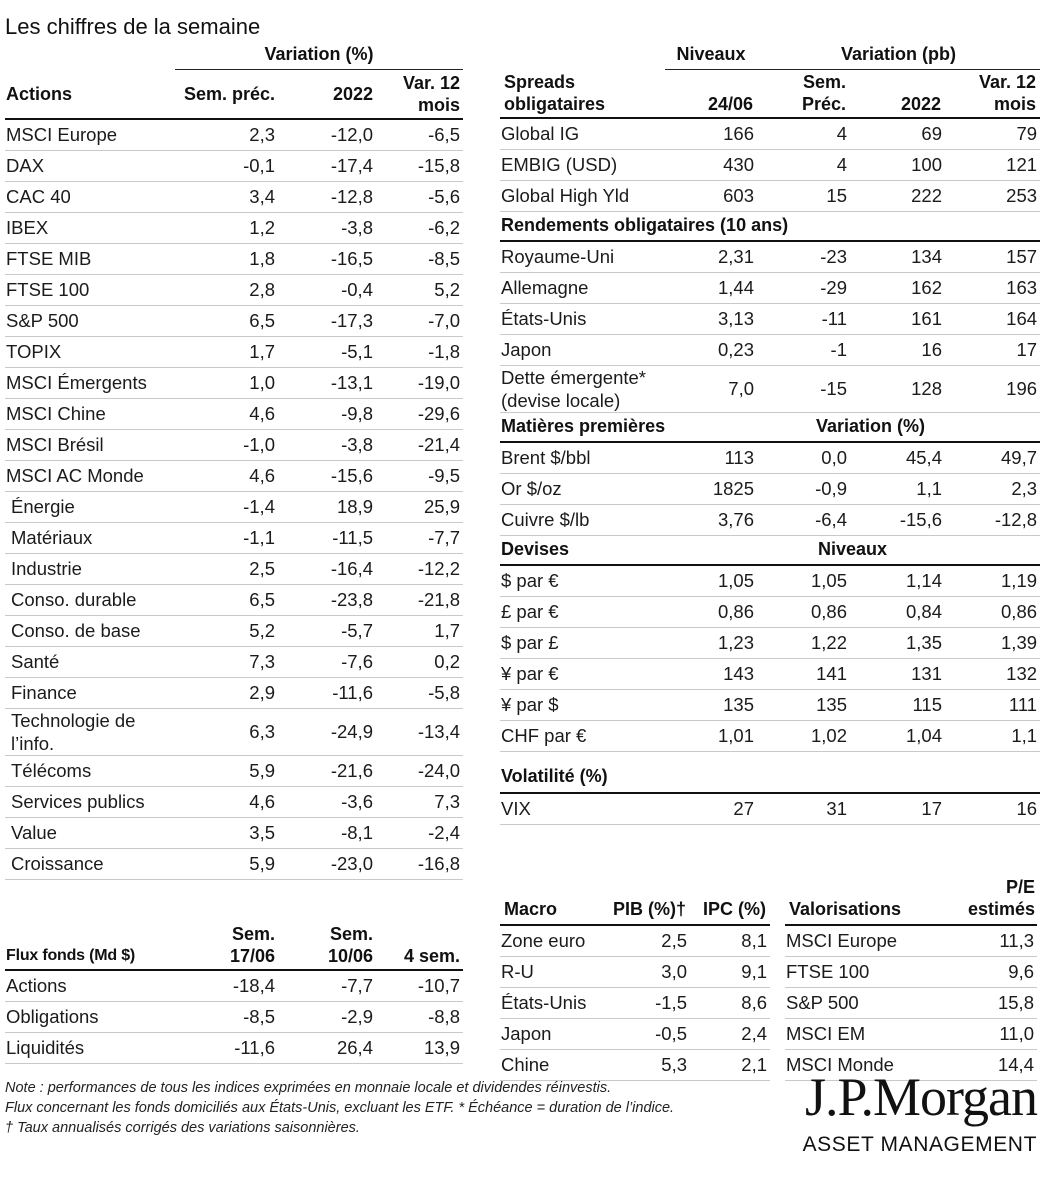 Image resolution: width=1049 pixels, height=1200 pixels. I want to click on table-row: Liquidités -11,6 26,4 13,9, so click(234, 1048).